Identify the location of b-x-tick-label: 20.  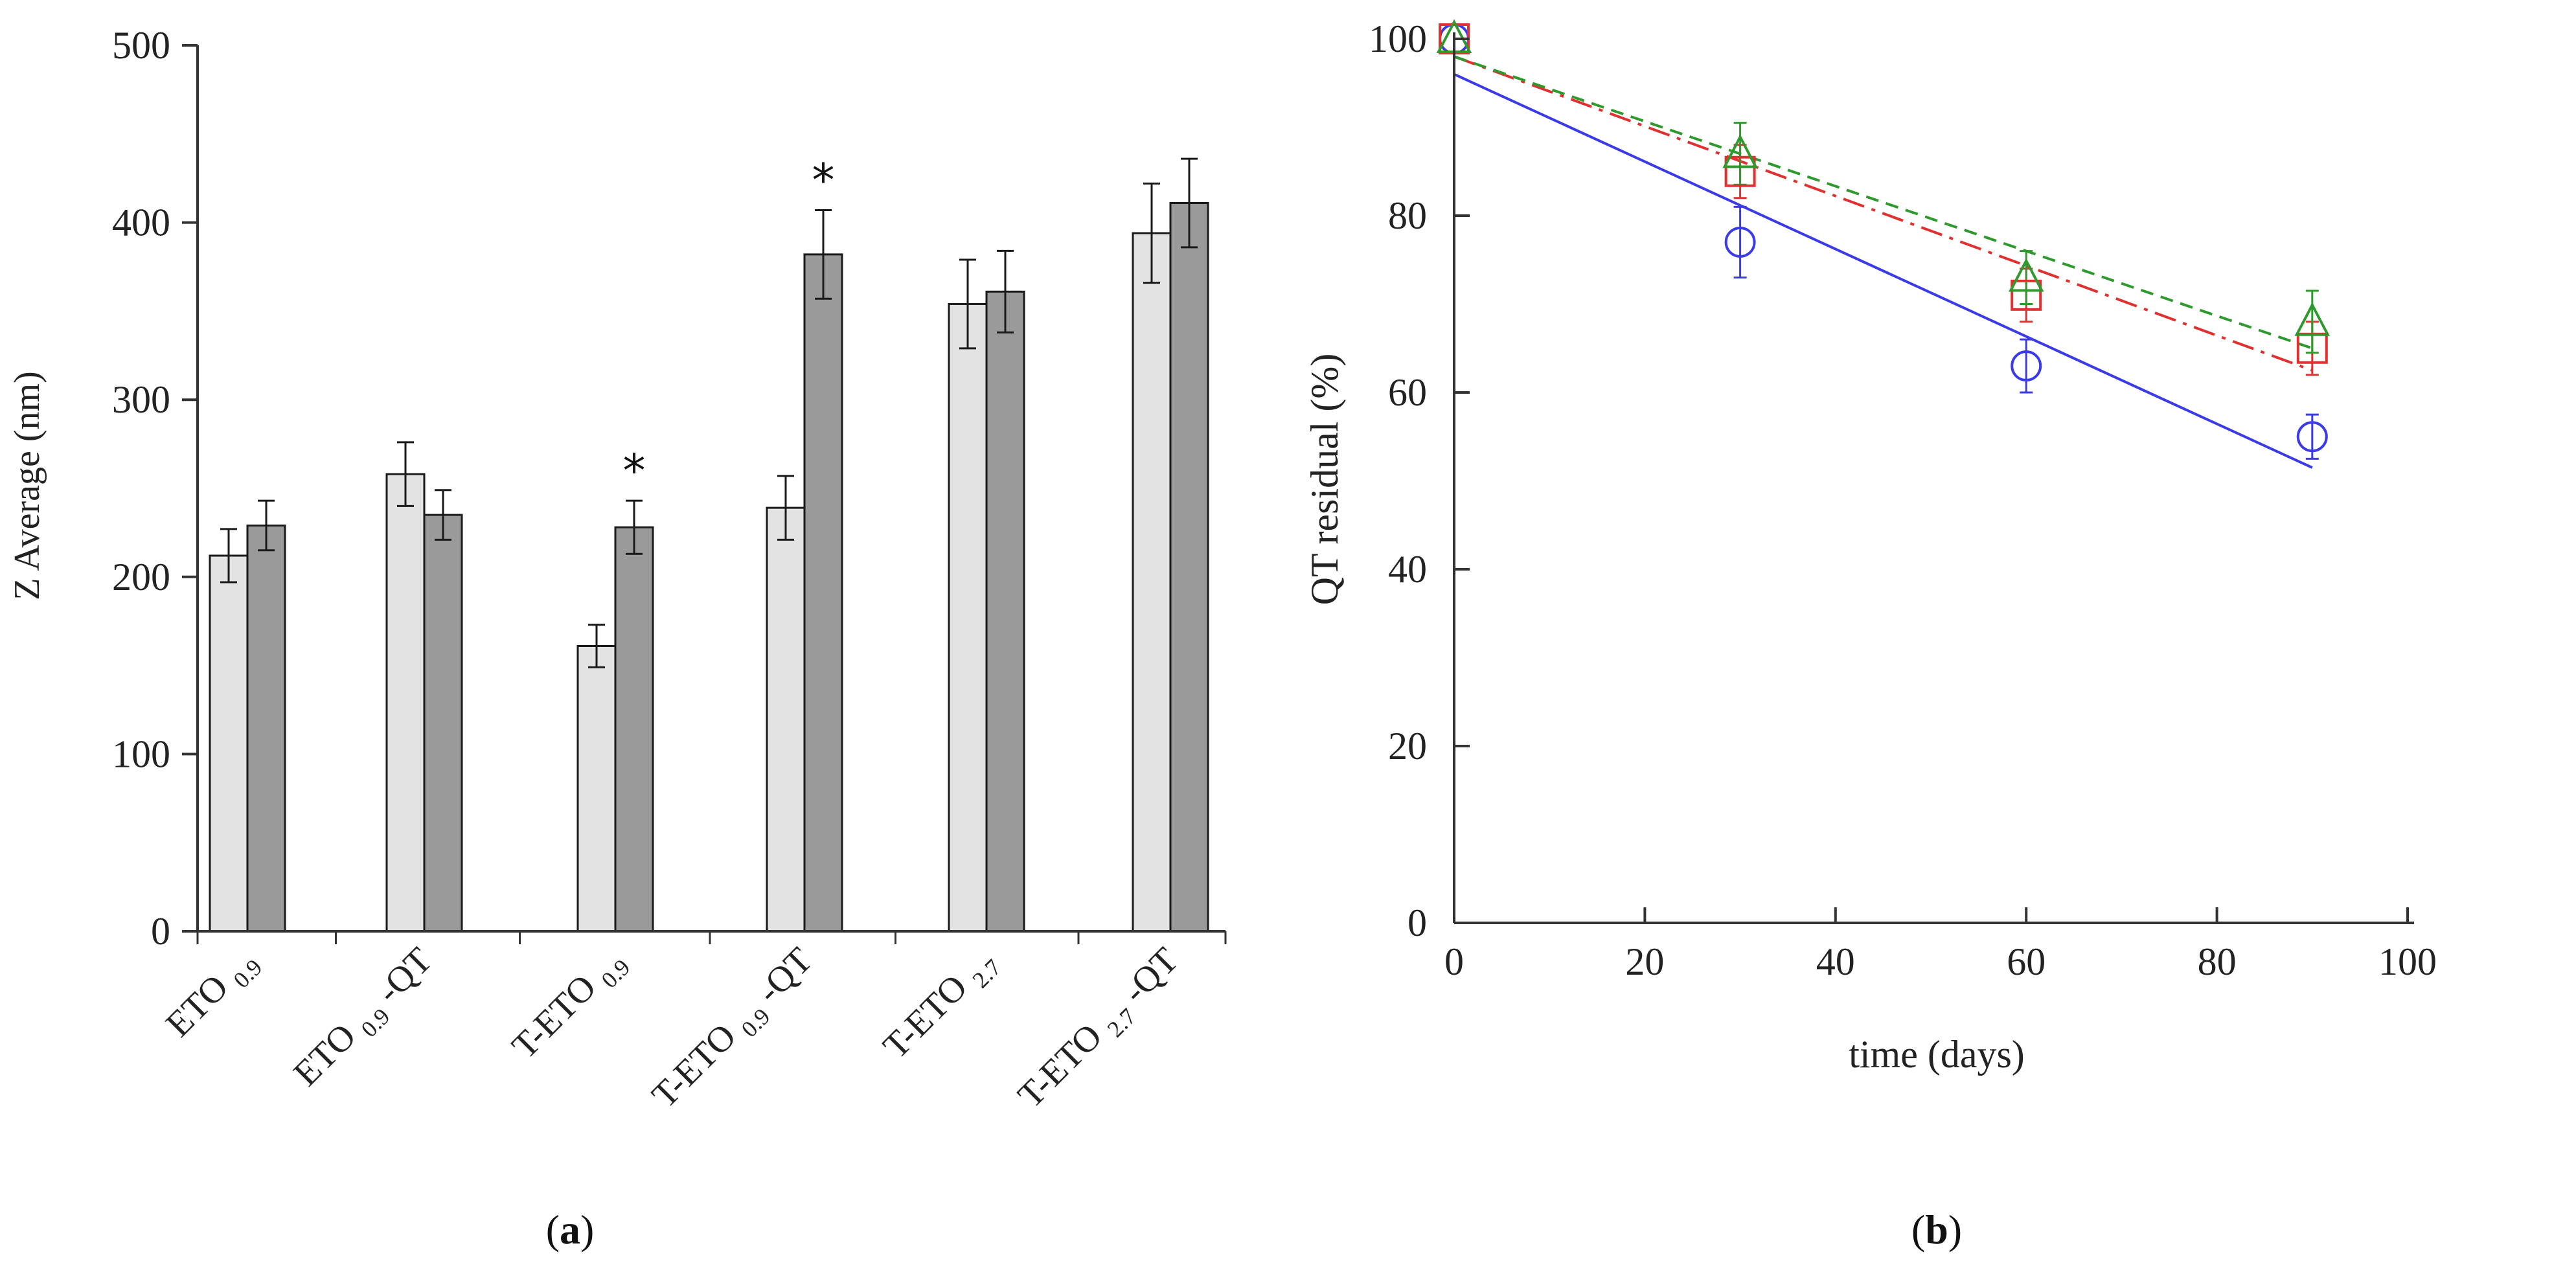
(1645, 962).